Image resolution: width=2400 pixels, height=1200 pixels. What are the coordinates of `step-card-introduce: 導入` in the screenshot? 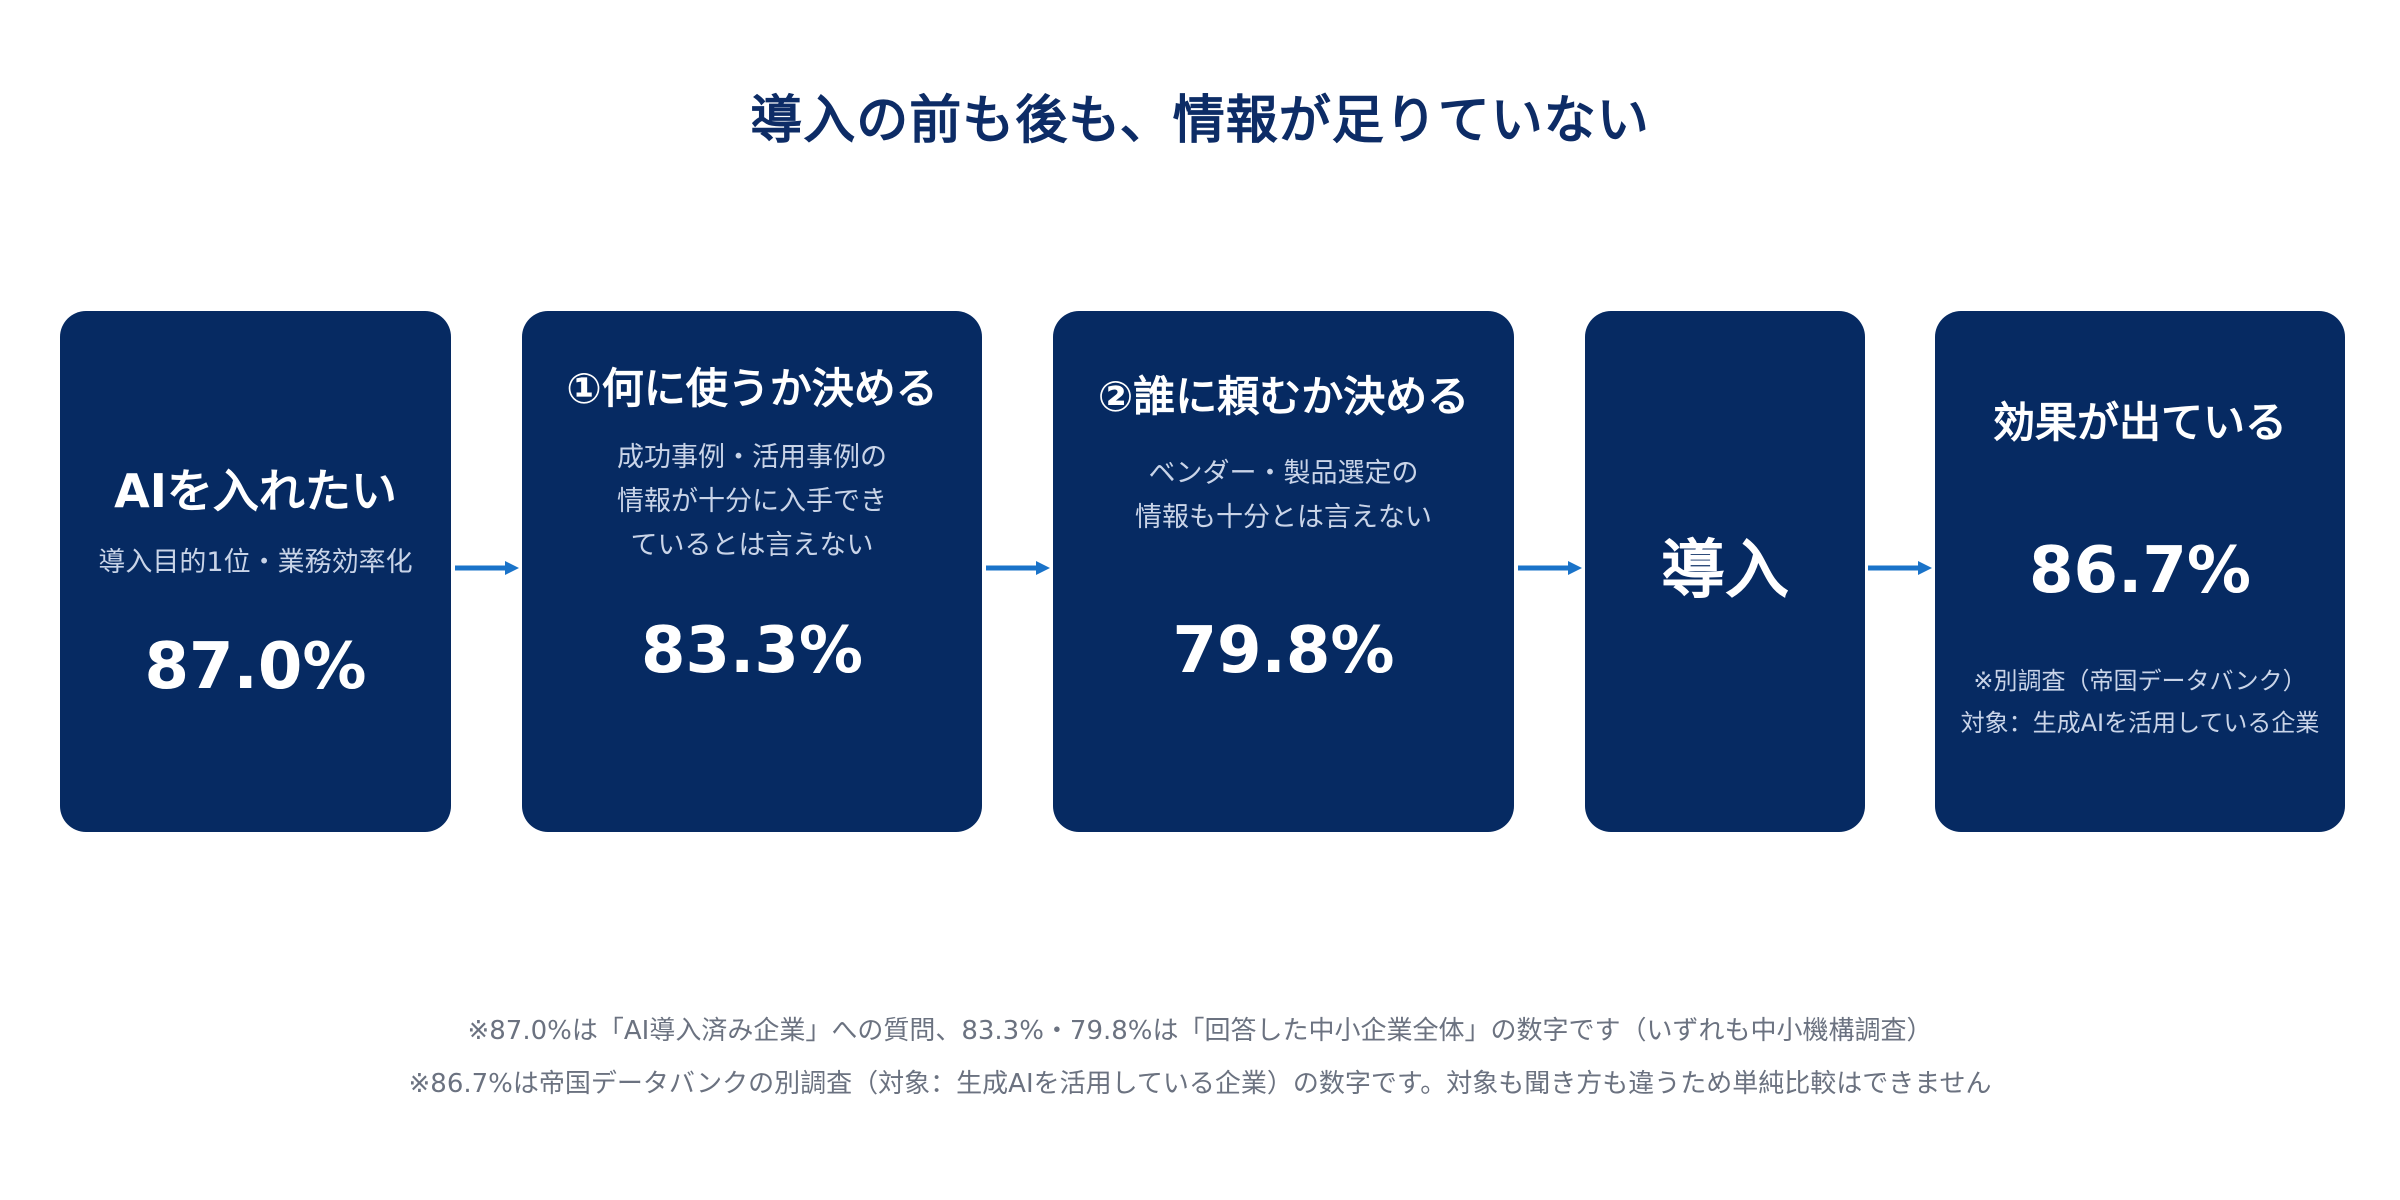 It's located at (1725, 571).